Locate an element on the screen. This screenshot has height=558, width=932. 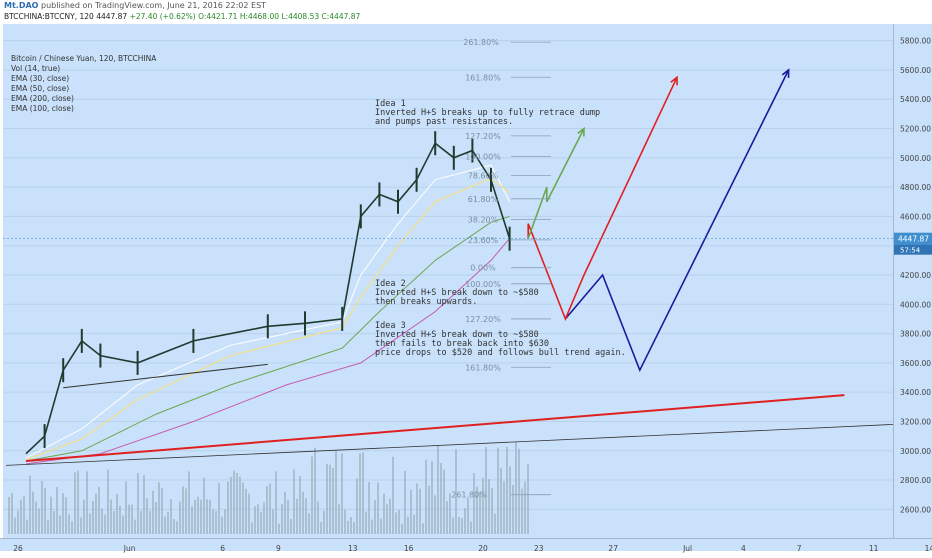
legend-ema30: EMA (30, close) is located at coordinates (40, 78).